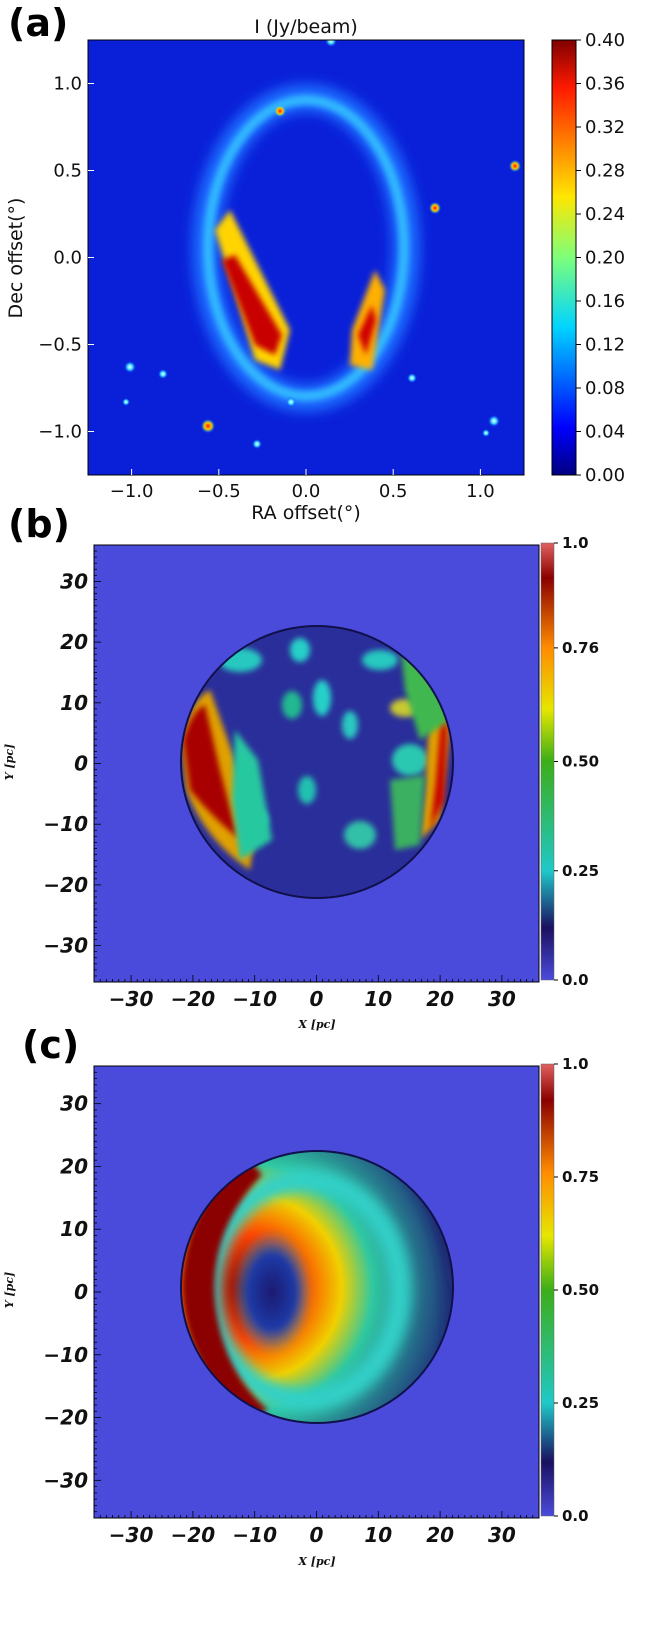 This screenshot has width=652, height=1641. Describe the element at coordinates (316, 1561) in the screenshot. I see `panel-c-xlabel: X [pc]` at that location.